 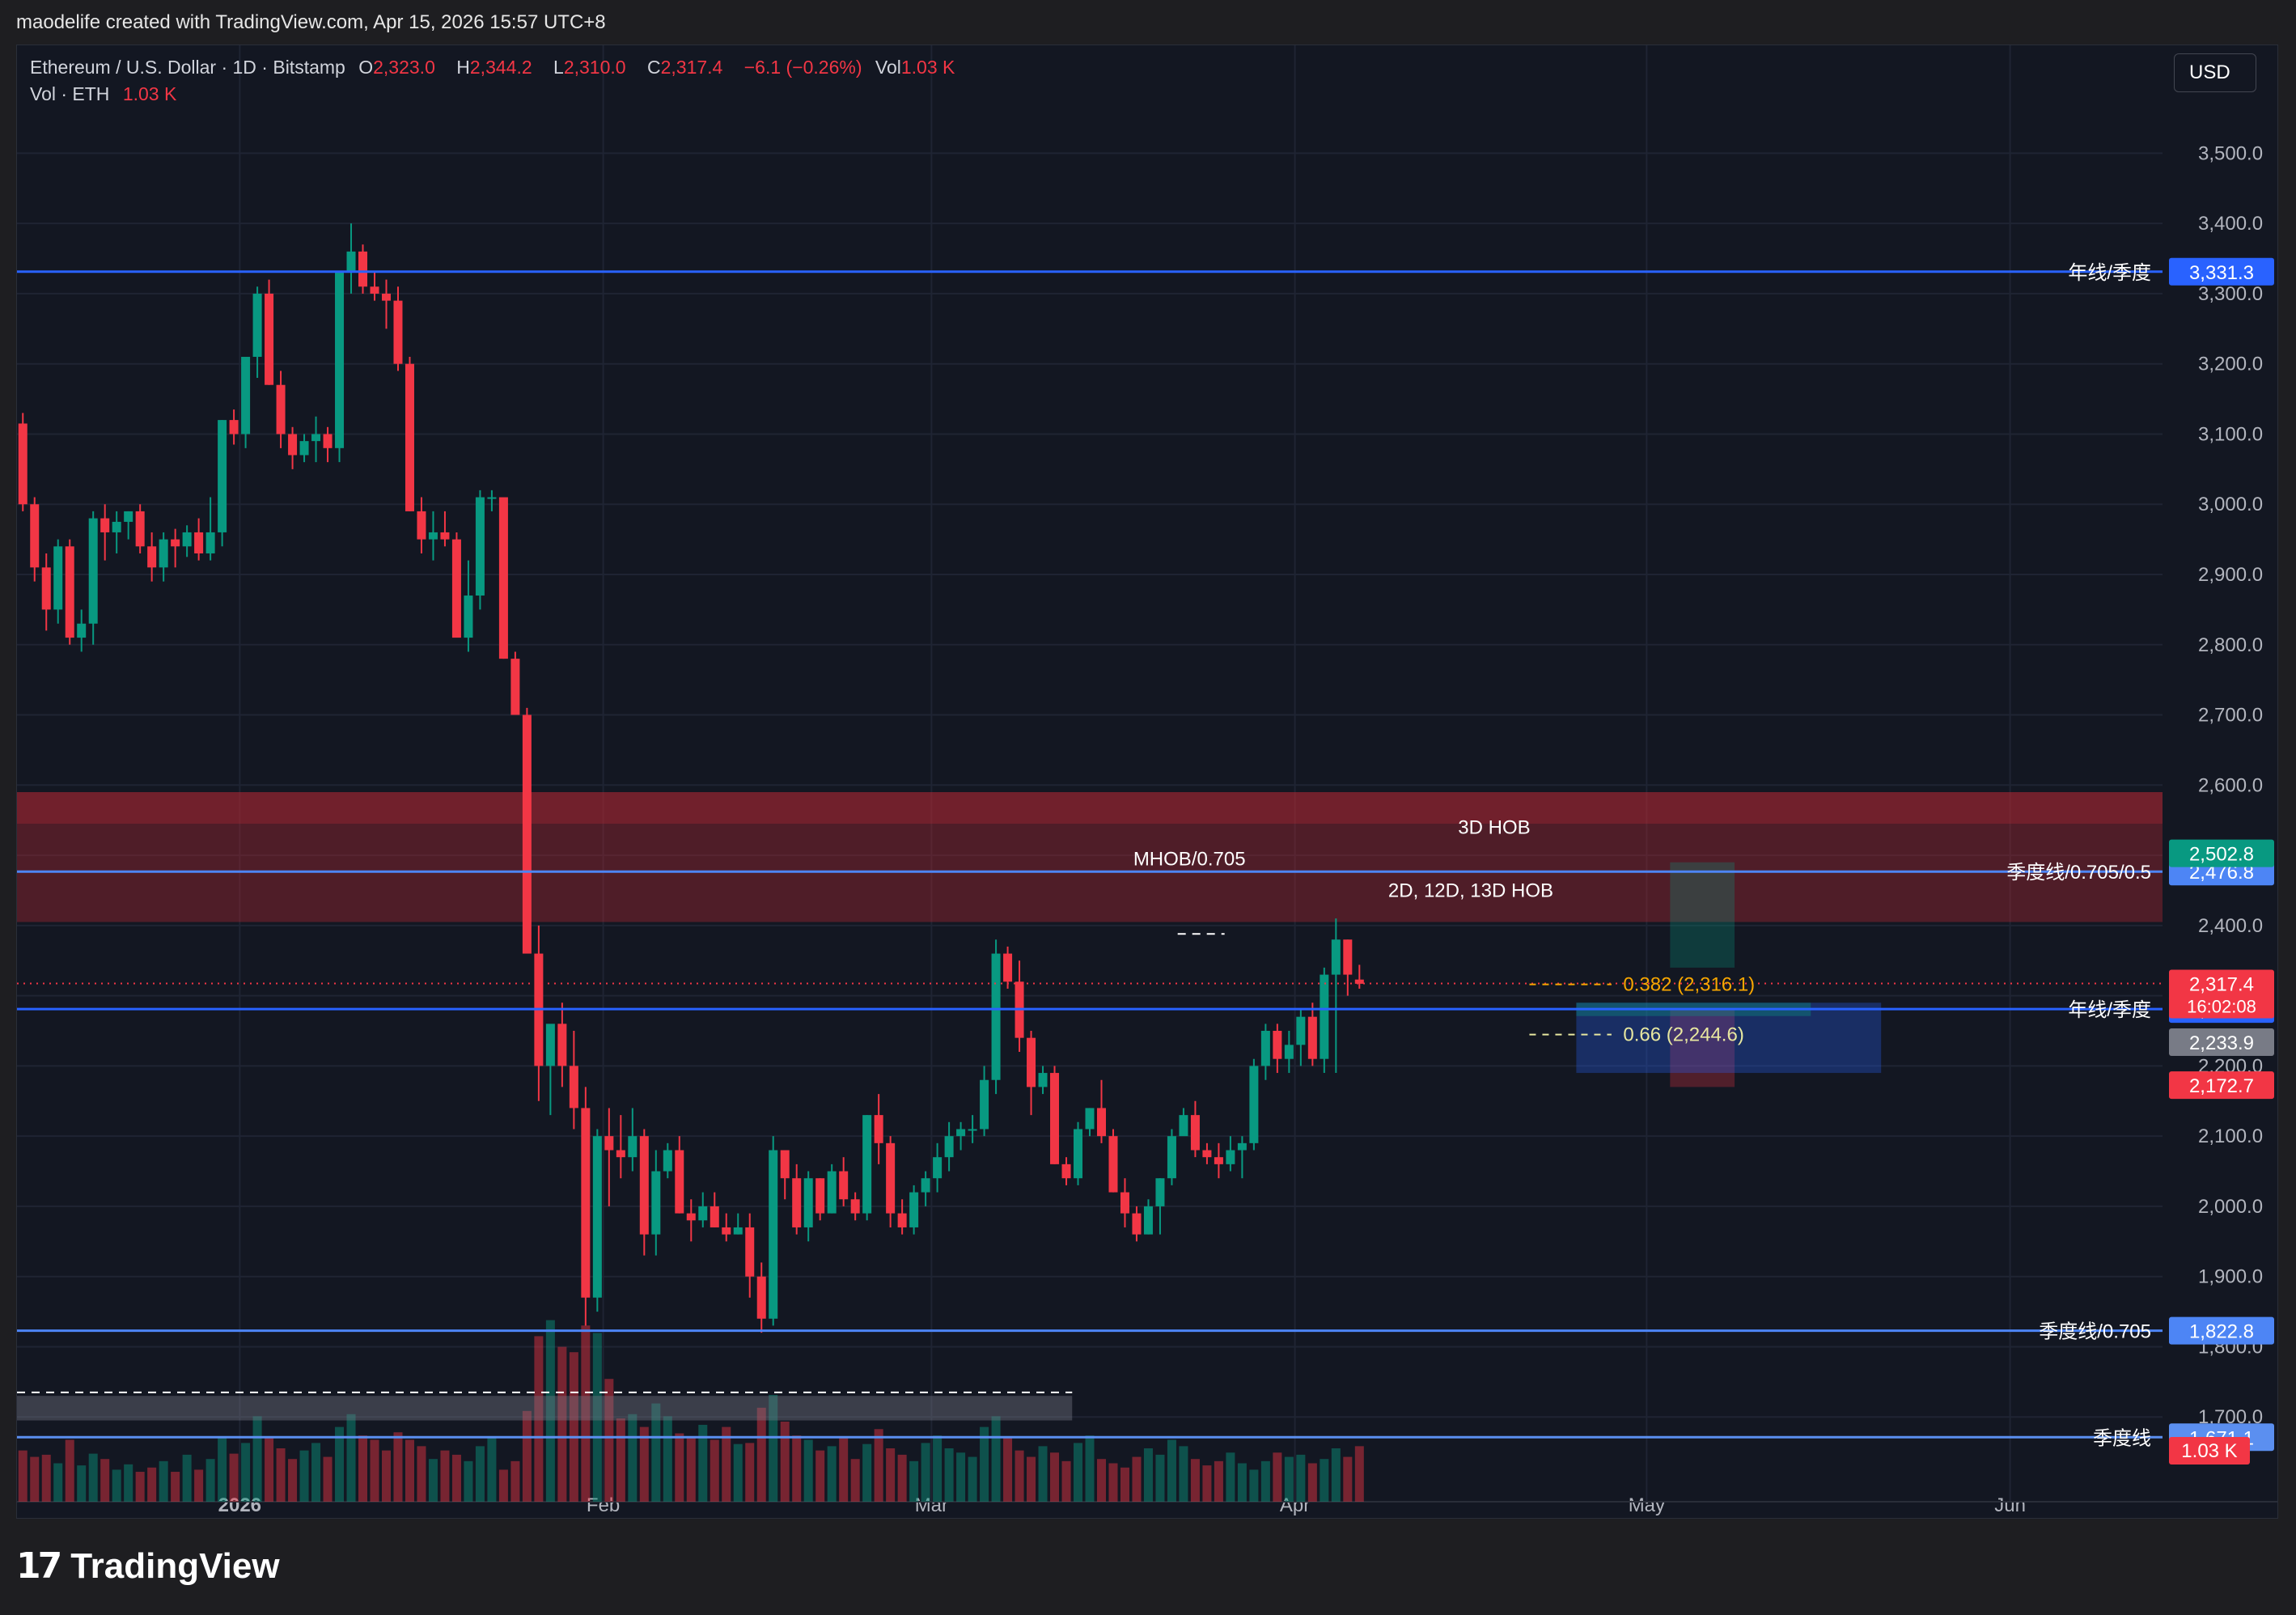 What do you see at coordinates (2215, 72) in the screenshot?
I see `currency-button: USD` at bounding box center [2215, 72].